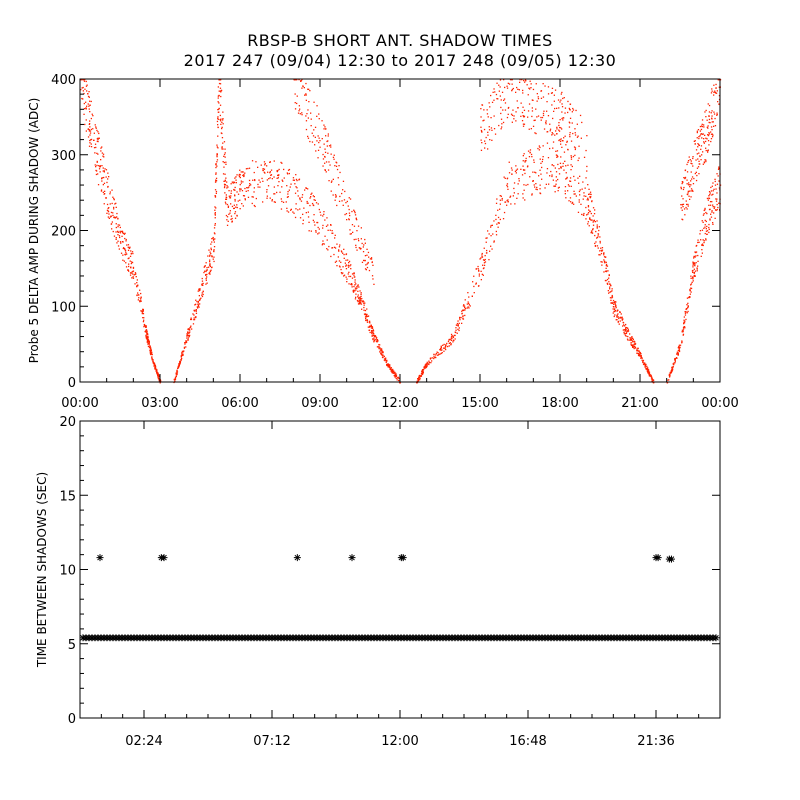  Describe the element at coordinates (400, 40) in the screenshot. I see `chart-title: RBSP-B SHORT ANT. SHADOW TIMES` at that location.